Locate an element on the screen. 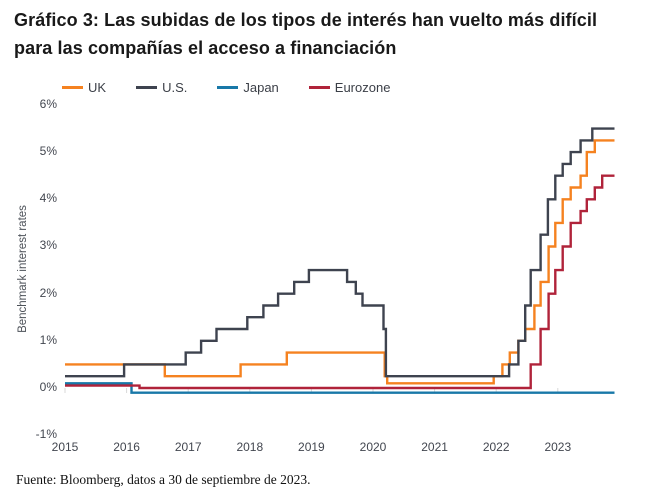 The image size is (658, 504). legend-item-japan: Japan is located at coordinates (248, 87).